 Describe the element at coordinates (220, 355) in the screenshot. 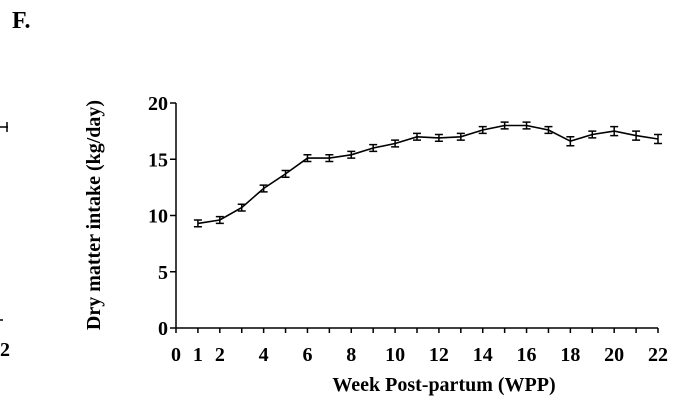

I see `x-tick-label: 2` at that location.